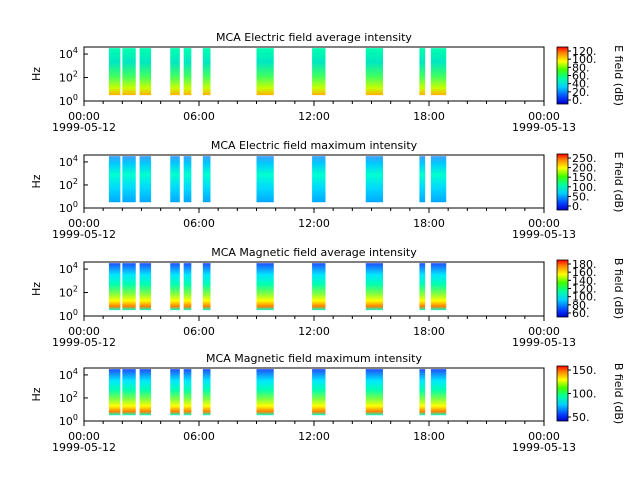 The image size is (640, 484). I want to click on panel-title: MCA Electric field average intensity, so click(314, 37).